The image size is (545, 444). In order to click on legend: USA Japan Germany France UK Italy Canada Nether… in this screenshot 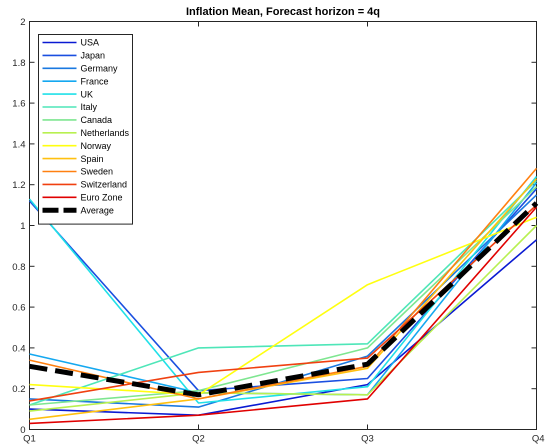, I will do `click(85, 129)`.